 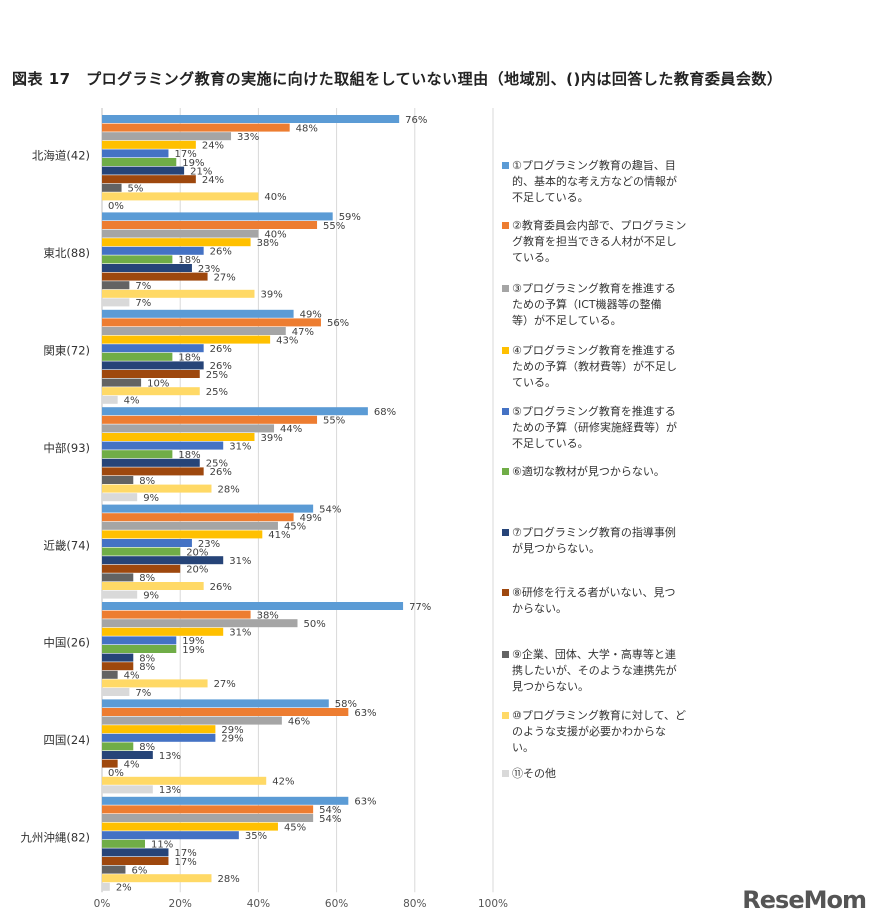 What do you see at coordinates (232, 730) in the screenshot?
I see `data-label: 29%` at bounding box center [232, 730].